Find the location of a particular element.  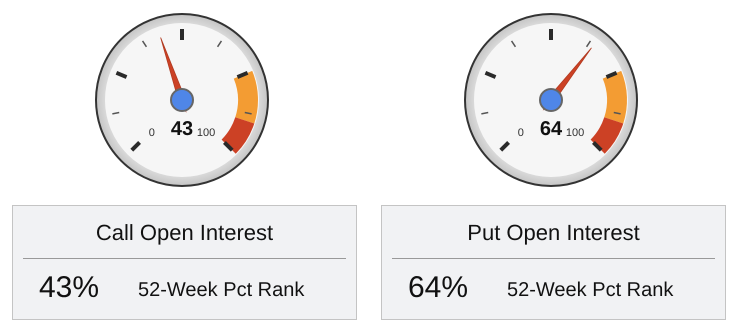

text: Put Open Interest is located at coordinates (553, 232).